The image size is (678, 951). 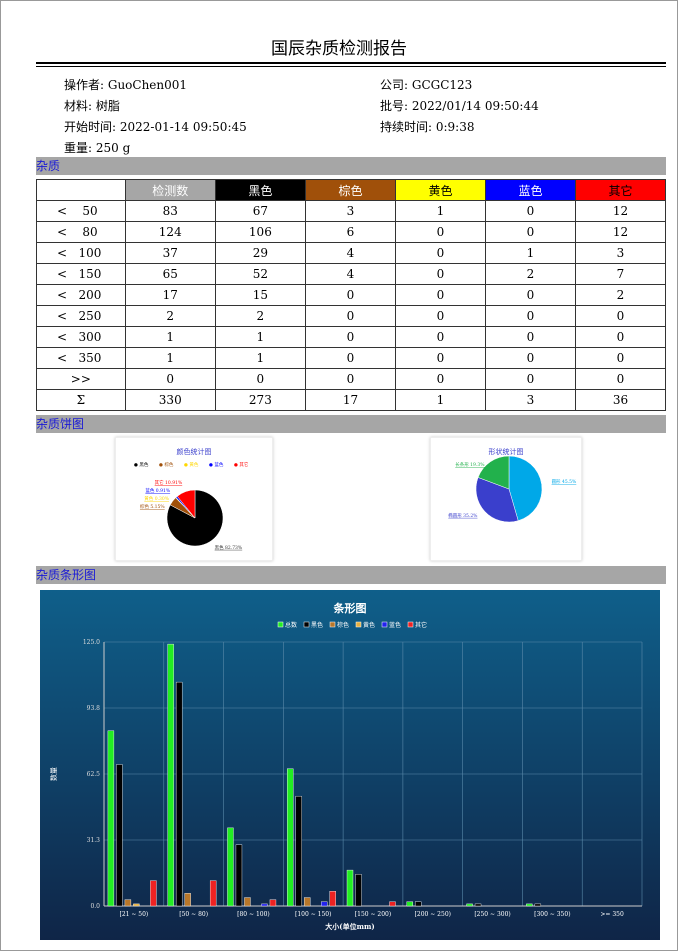 What do you see at coordinates (260, 400) in the screenshot?
I see `table-cell: 273` at bounding box center [260, 400].